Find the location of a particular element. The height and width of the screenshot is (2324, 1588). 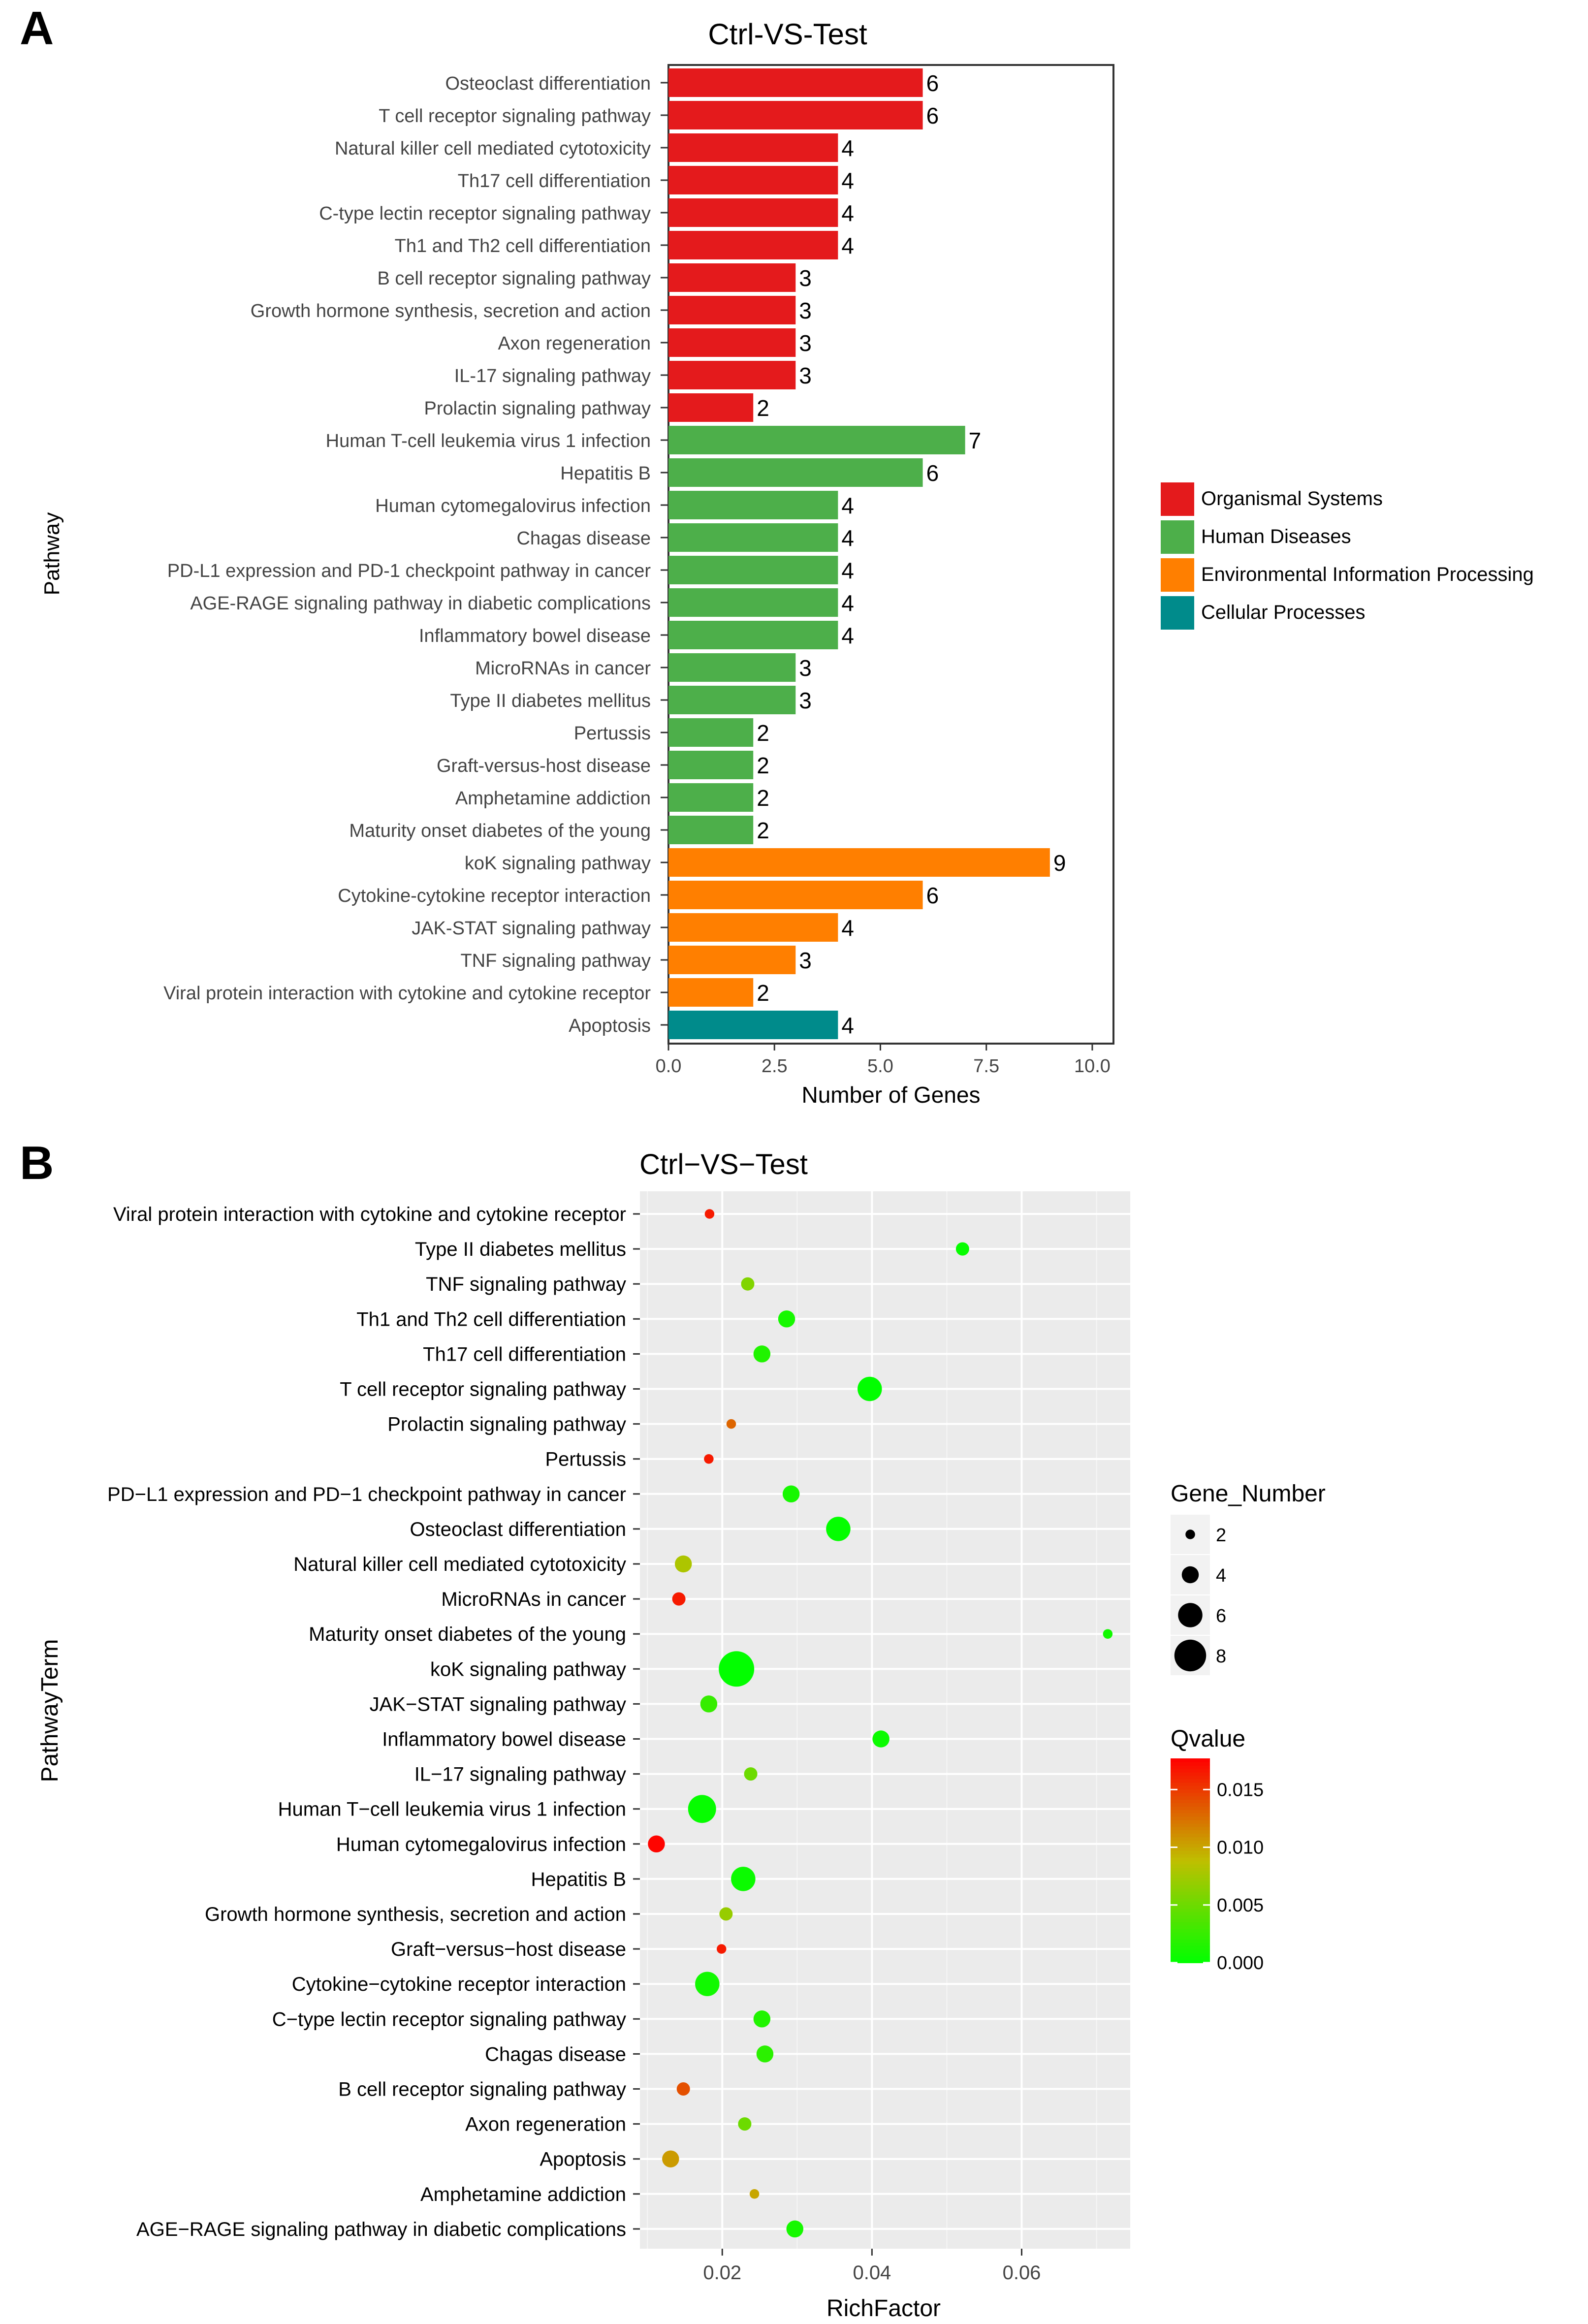

point-human-t-cell-leukemia-virus-1-infection is located at coordinates (702, 1809).